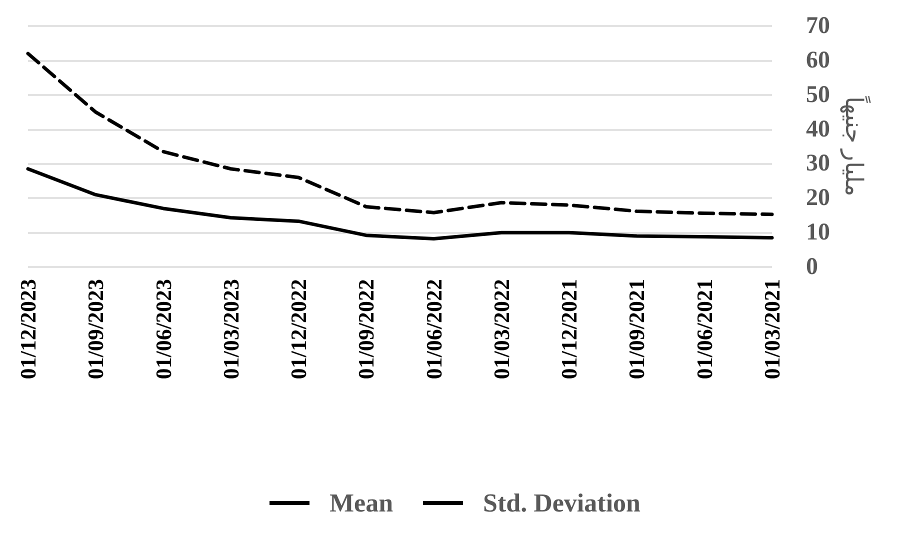 The image size is (910, 533). Describe the element at coordinates (818, 233) in the screenshot. I see `y-tick-label: 10` at that location.